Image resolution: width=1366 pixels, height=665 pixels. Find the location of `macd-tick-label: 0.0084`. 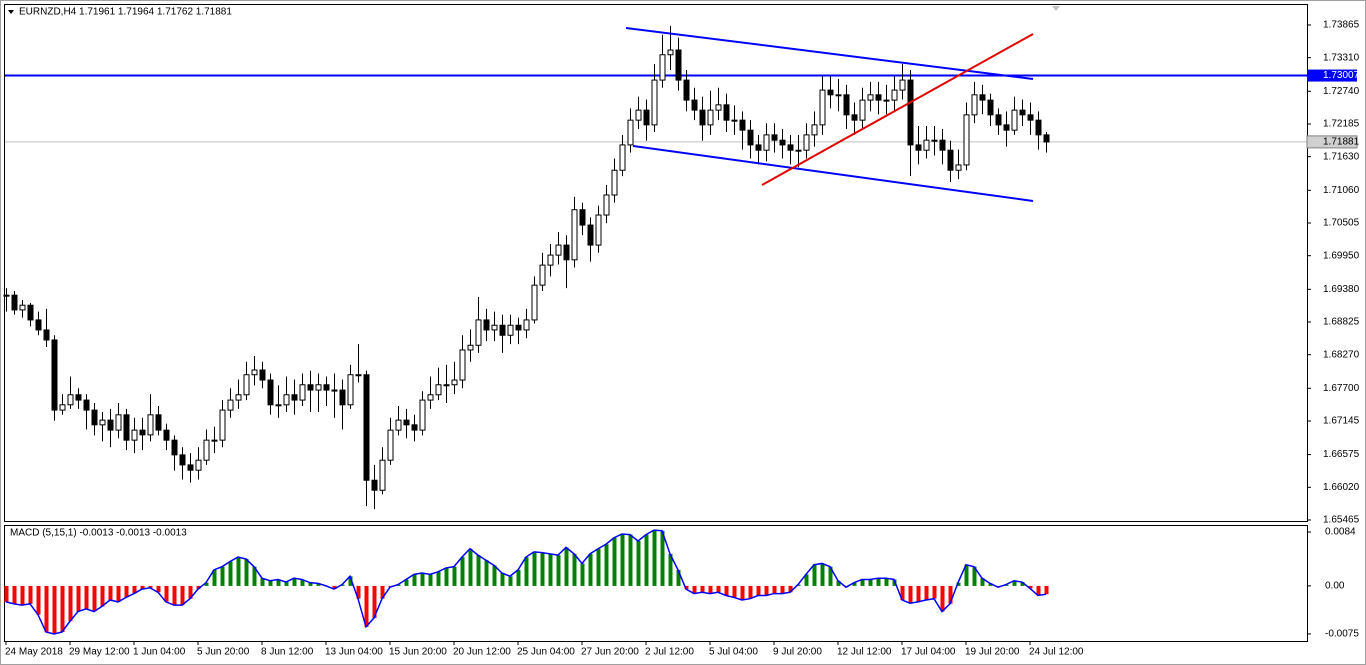

macd-tick-label: 0.0084 is located at coordinates (1340, 532).